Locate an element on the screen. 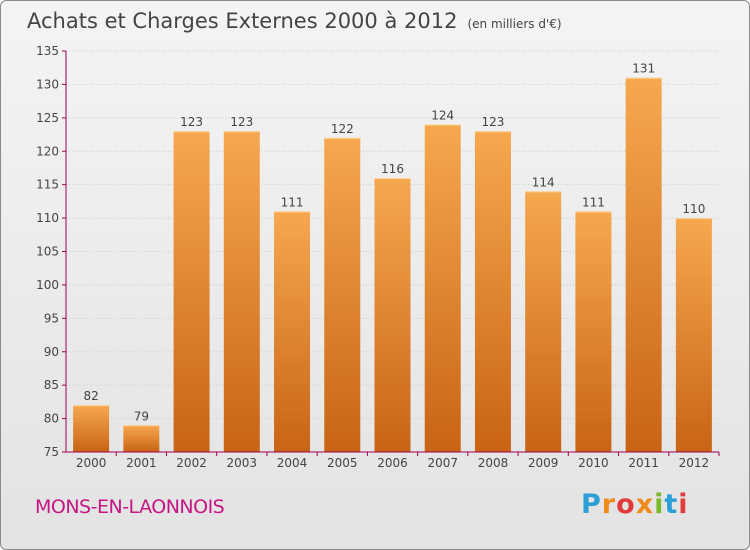  bar-value-label: 131 is located at coordinates (643, 69).